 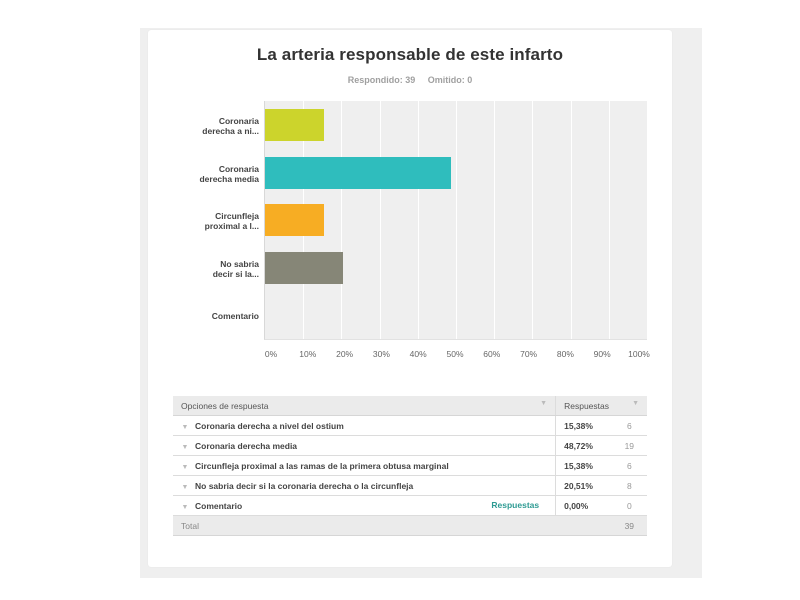 I want to click on x-tick-label: 60%, so click(x=492, y=354).